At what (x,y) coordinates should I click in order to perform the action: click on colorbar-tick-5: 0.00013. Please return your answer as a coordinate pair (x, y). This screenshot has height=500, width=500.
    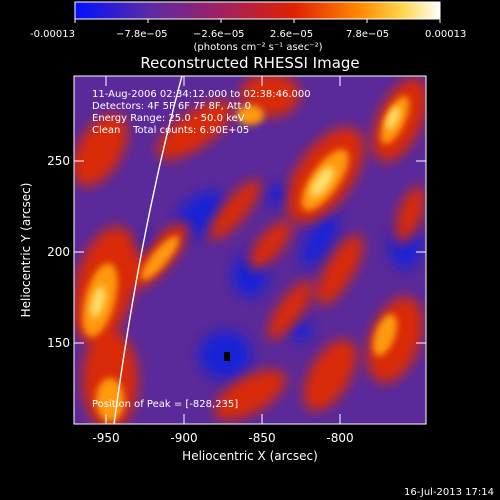
    Looking at the image, I should click on (445, 34).